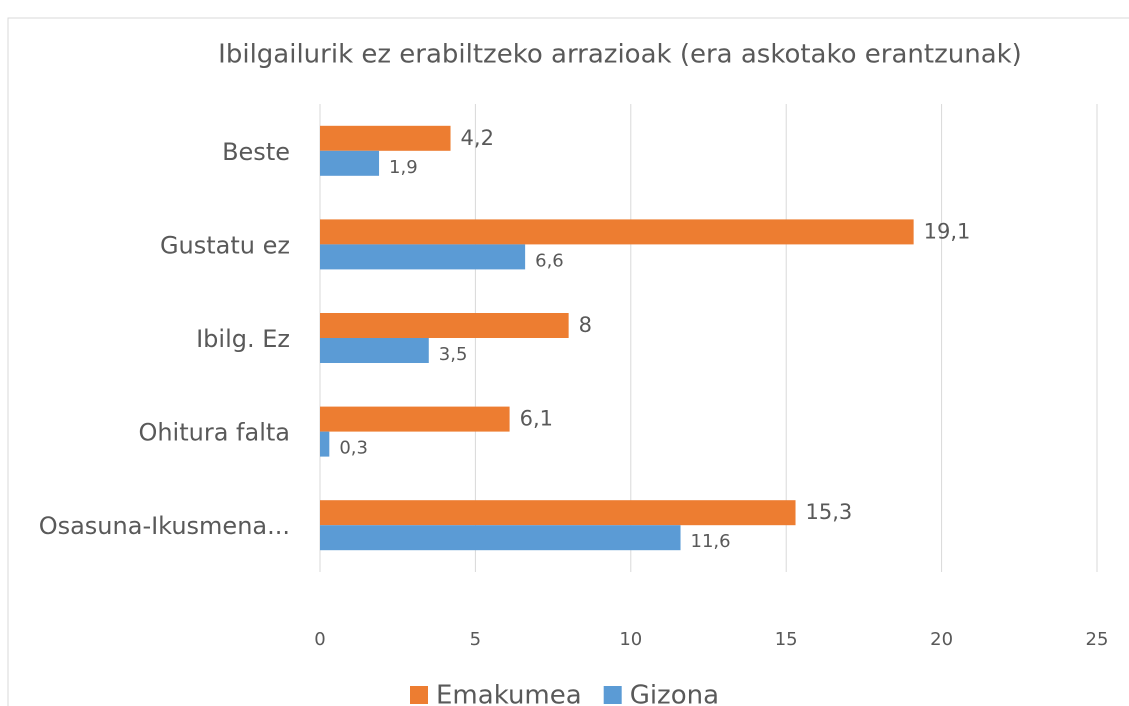 Image resolution: width=1129 pixels, height=706 pixels. I want to click on y-tick-label: Ohitura falta, so click(214, 433).